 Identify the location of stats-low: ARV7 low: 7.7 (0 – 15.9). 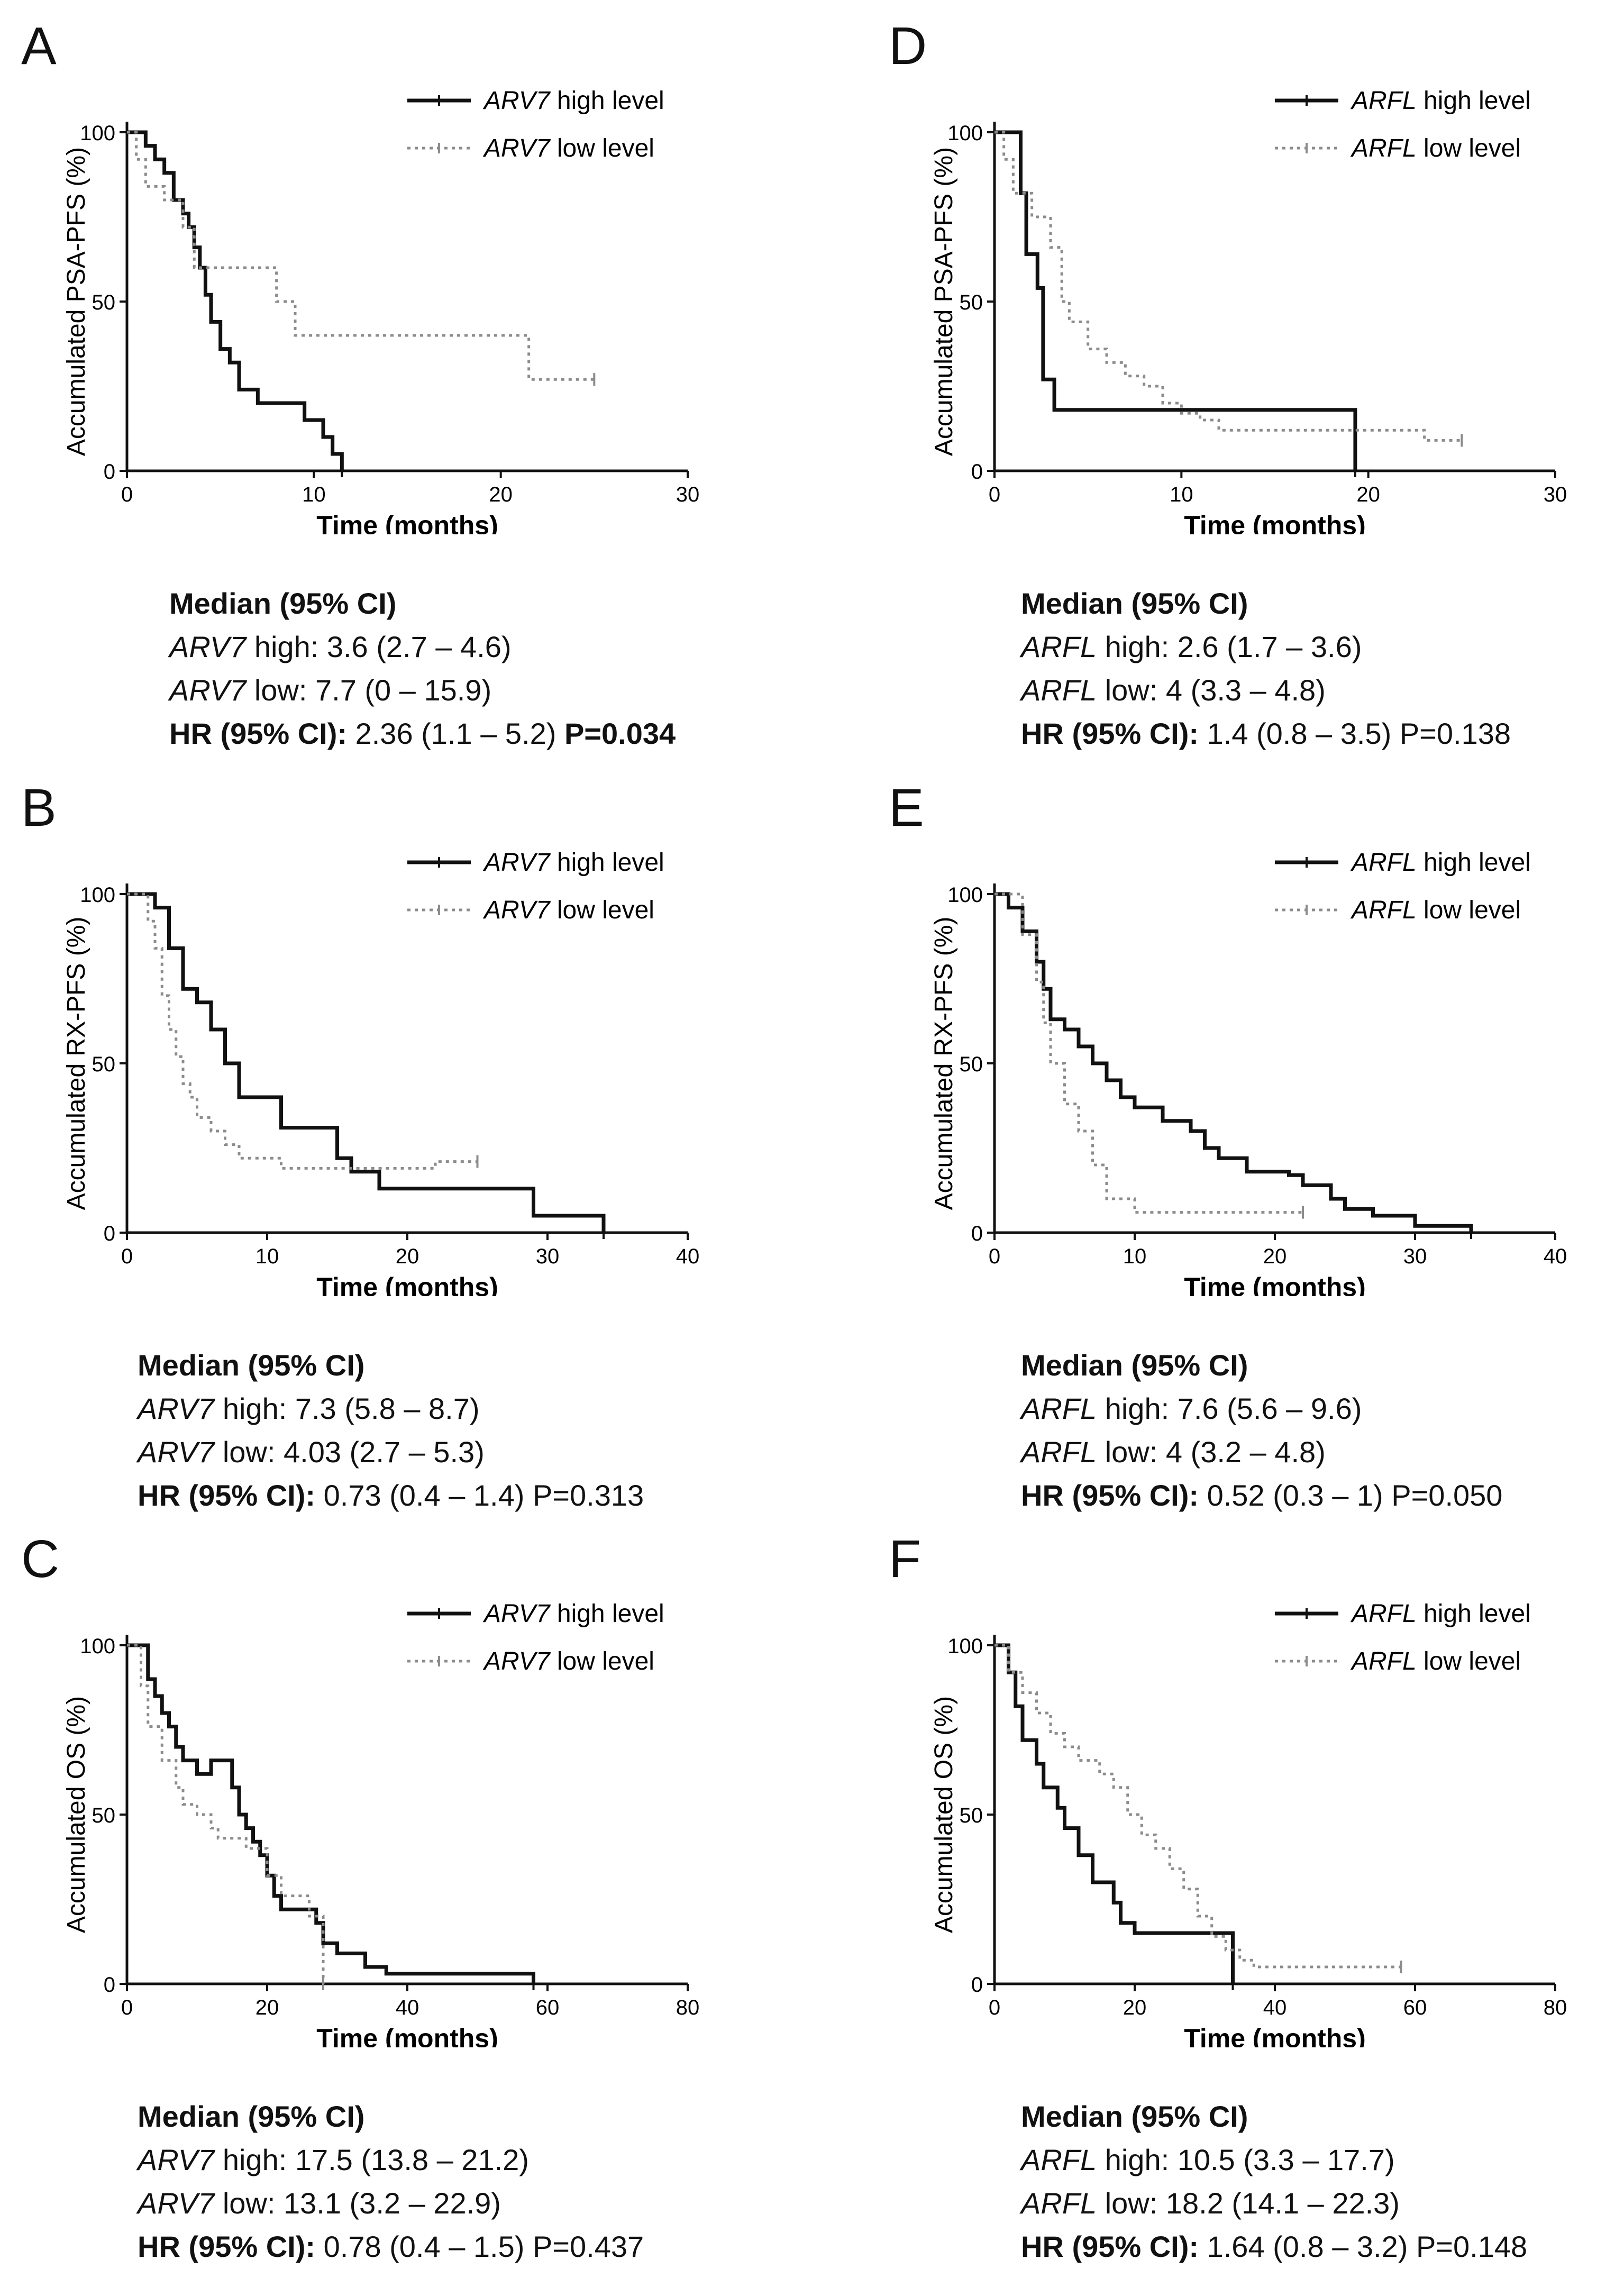
(422, 690).